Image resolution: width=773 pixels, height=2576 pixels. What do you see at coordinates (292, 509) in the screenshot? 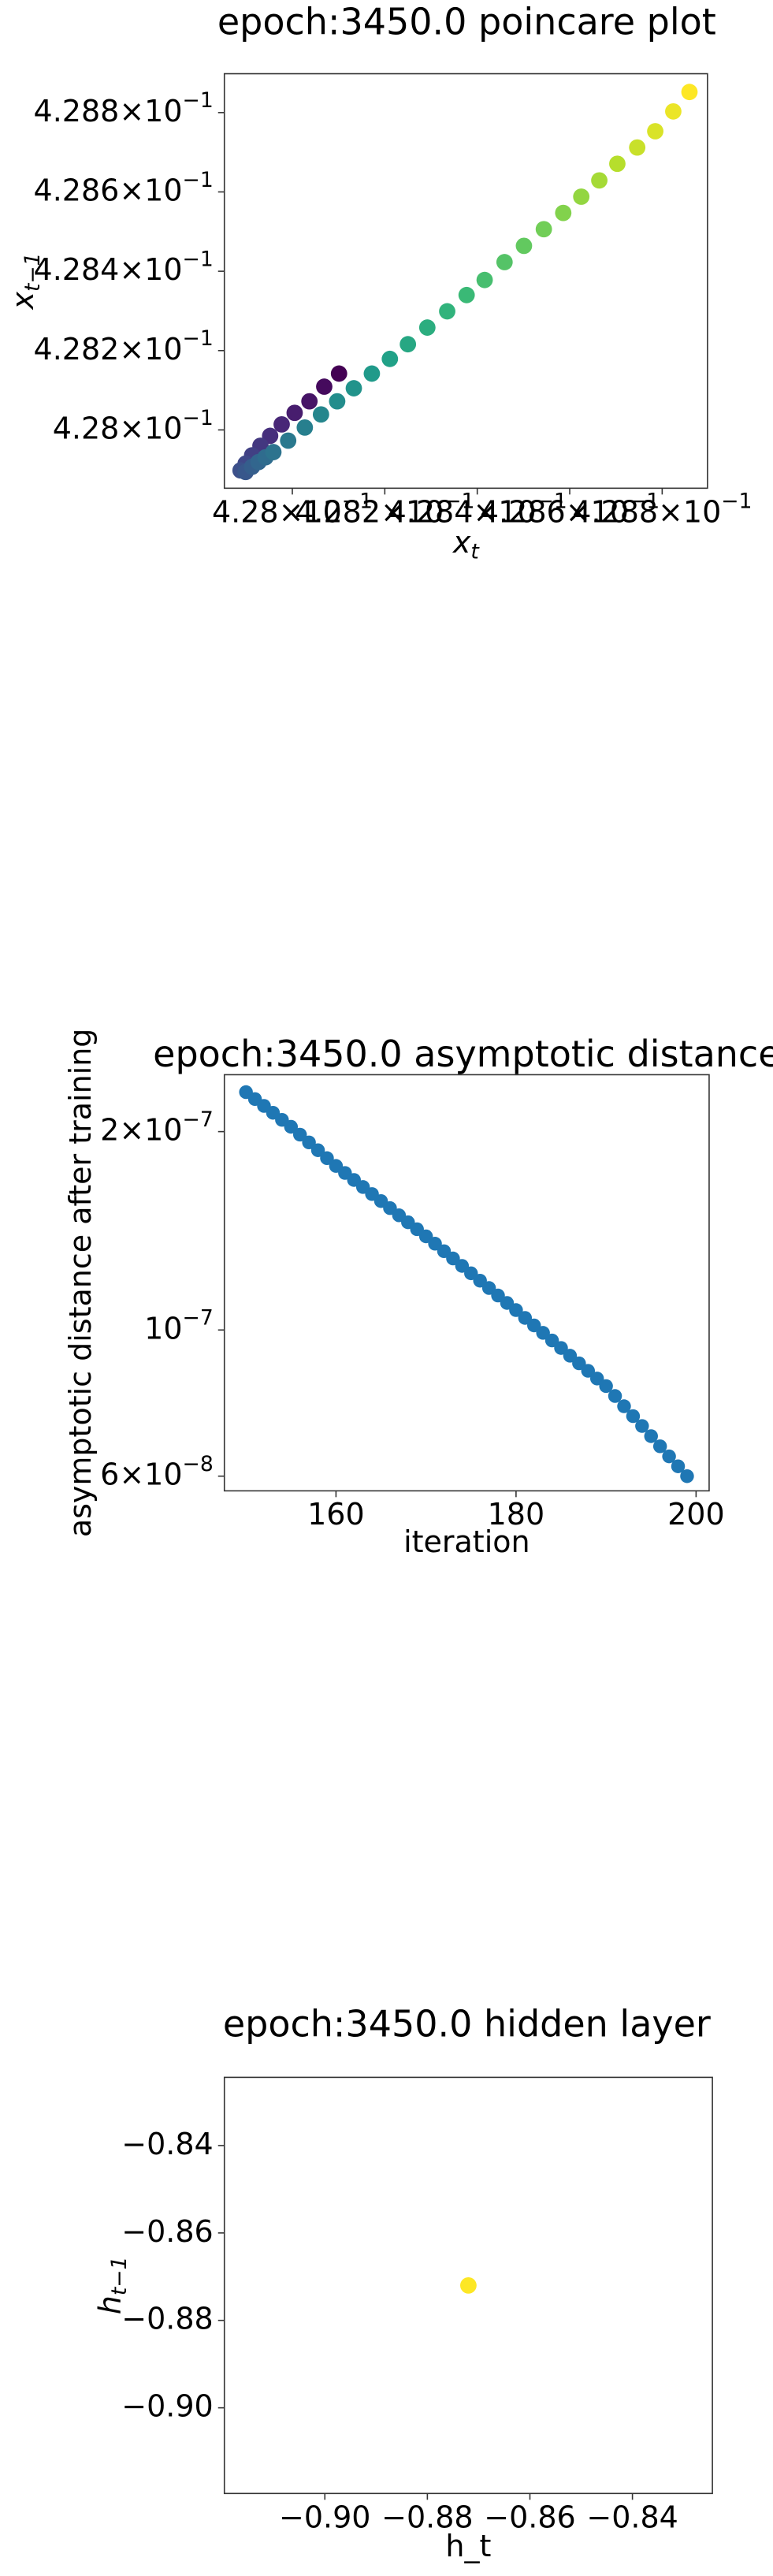
I see `x-tick-label: 4.28×10⁻¹` at bounding box center [292, 509].